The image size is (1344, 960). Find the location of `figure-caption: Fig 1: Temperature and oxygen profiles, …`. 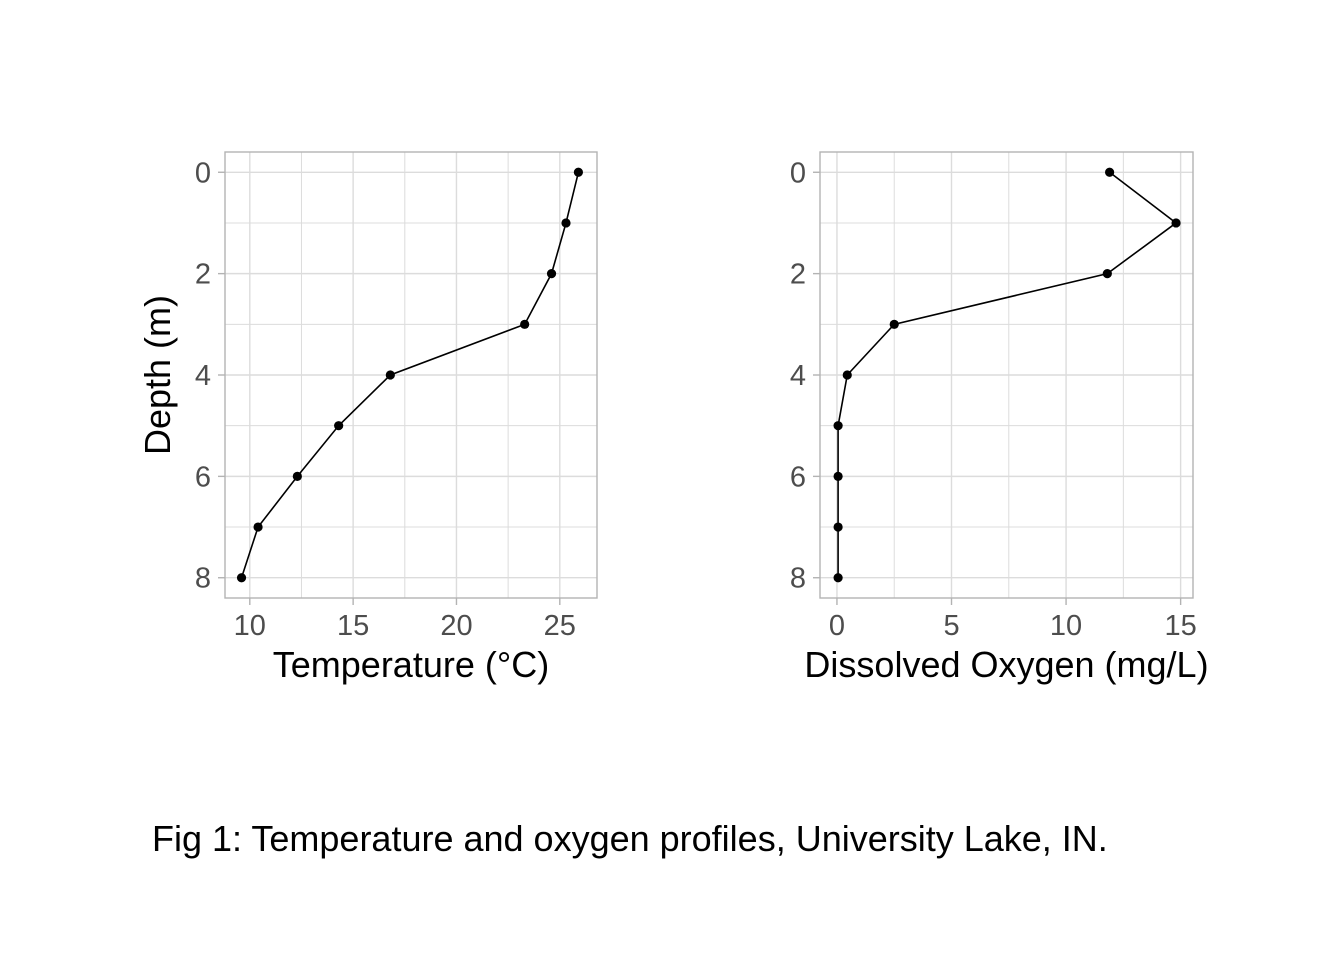

figure-caption: Fig 1: Temperature and oxygen profiles, … is located at coordinates (630, 838).